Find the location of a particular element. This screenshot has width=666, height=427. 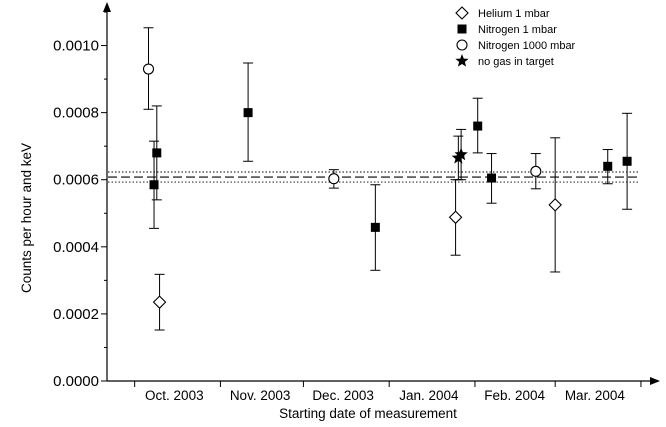

legend-marker-helium-1-mbar is located at coordinates (462, 13).